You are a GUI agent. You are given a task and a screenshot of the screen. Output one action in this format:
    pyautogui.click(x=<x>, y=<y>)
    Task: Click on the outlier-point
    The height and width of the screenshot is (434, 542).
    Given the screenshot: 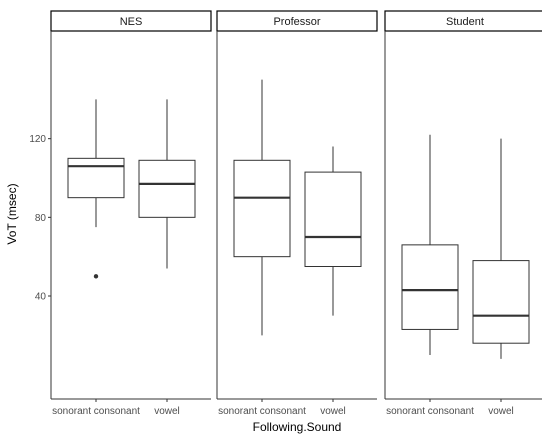 What is the action you would take?
    pyautogui.click(x=96, y=276)
    